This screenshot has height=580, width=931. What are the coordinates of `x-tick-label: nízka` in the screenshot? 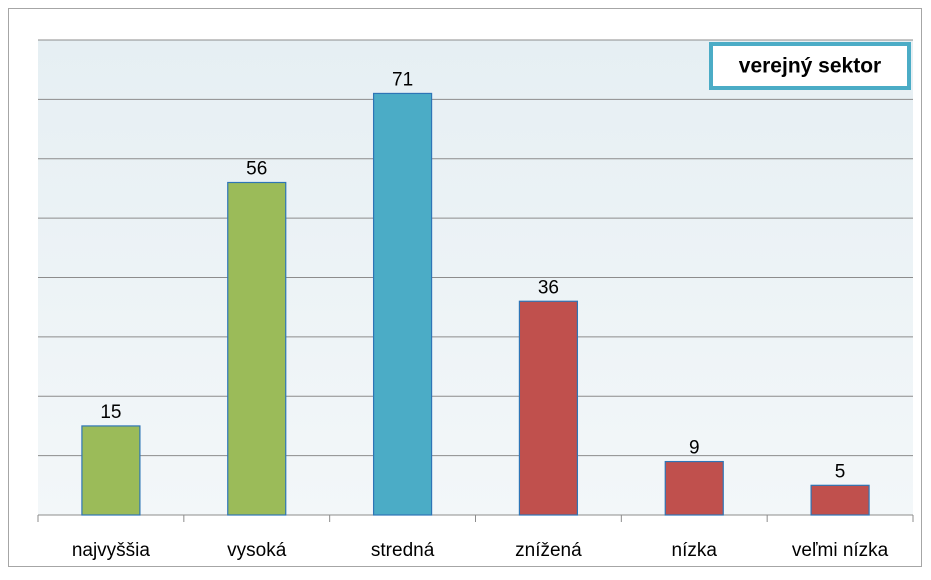 It's located at (695, 550).